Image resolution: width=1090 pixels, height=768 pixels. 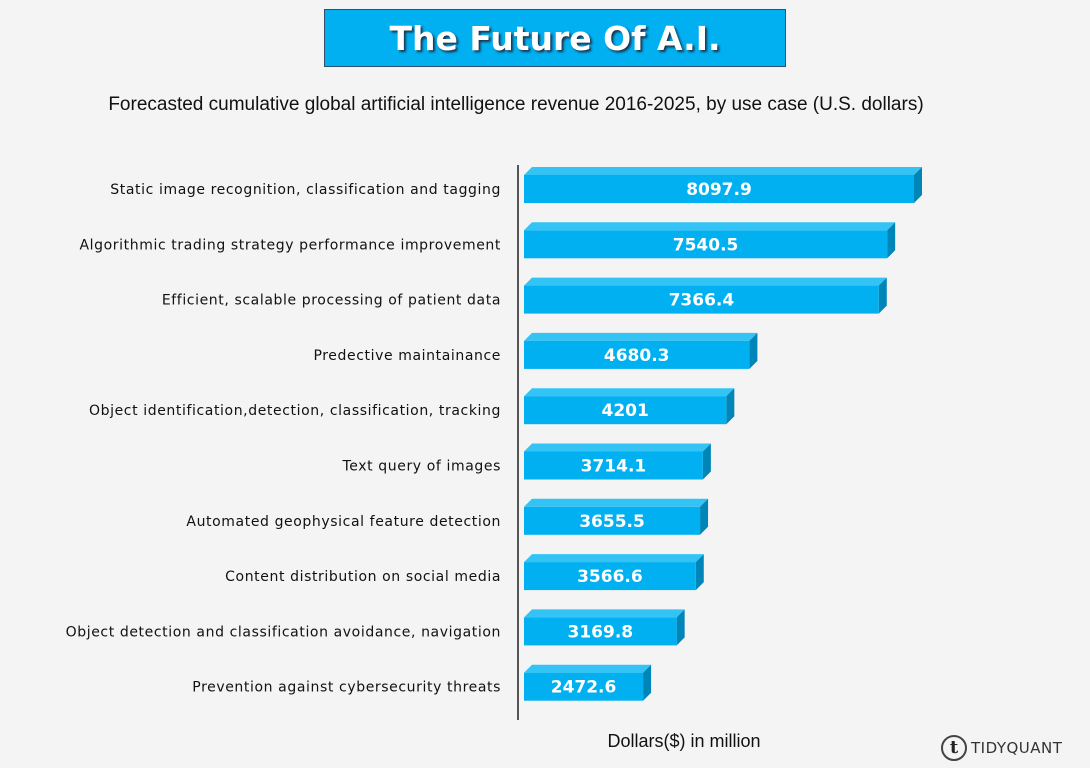 I want to click on bar-value-label: 2472.6, so click(x=584, y=688).